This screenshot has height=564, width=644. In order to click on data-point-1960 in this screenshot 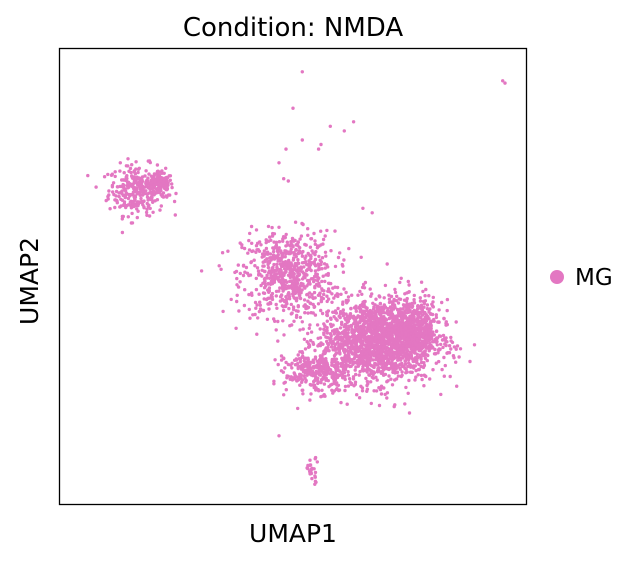, I will do `click(317, 325)`.